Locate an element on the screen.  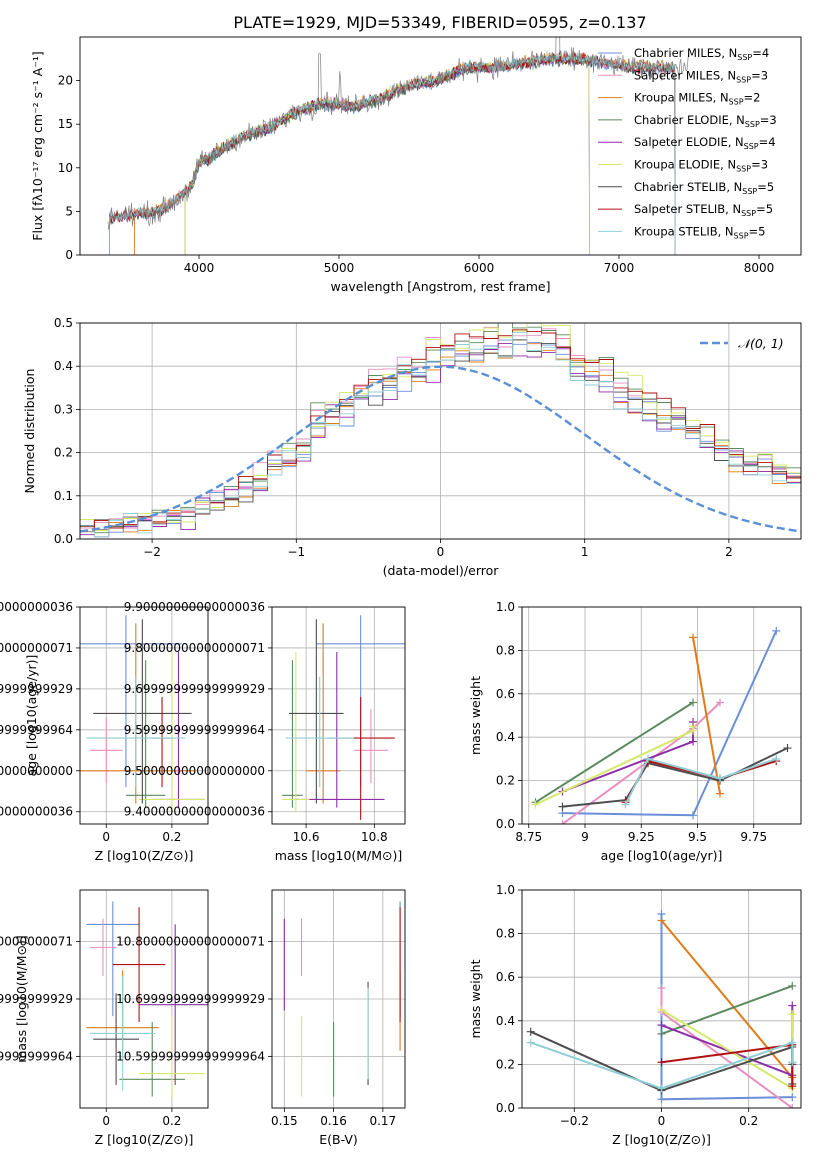
x-tick-label: −0.2 is located at coordinates (574, 1121).